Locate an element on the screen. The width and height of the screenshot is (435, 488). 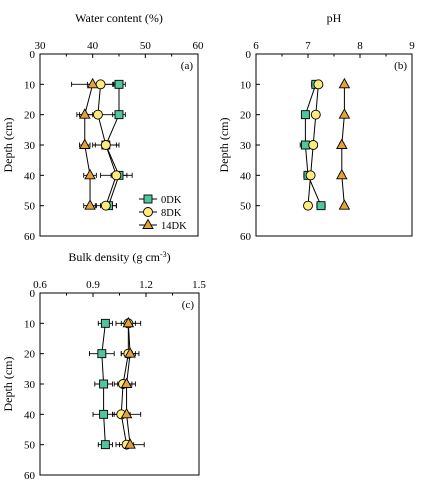
panel-a-legend: 0DK 8DK 14DK is located at coordinates (163, 213).